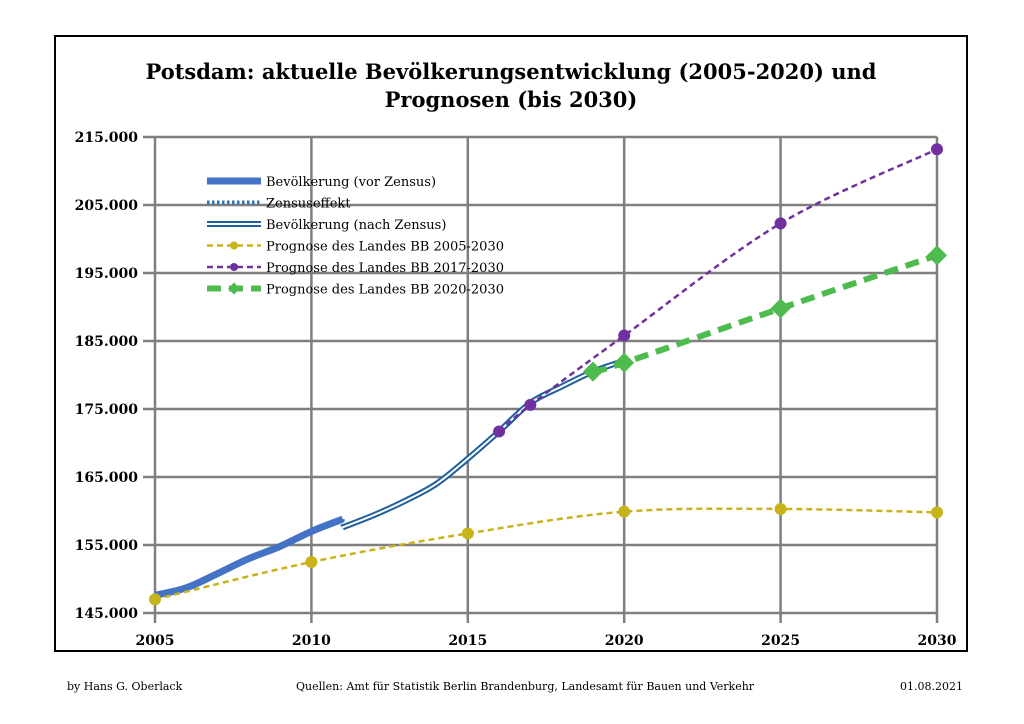 Image resolution: width=1024 pixels, height=724 pixels. I want to click on legend-item: Prognose des Landes BB 2017-2030, so click(355, 268).